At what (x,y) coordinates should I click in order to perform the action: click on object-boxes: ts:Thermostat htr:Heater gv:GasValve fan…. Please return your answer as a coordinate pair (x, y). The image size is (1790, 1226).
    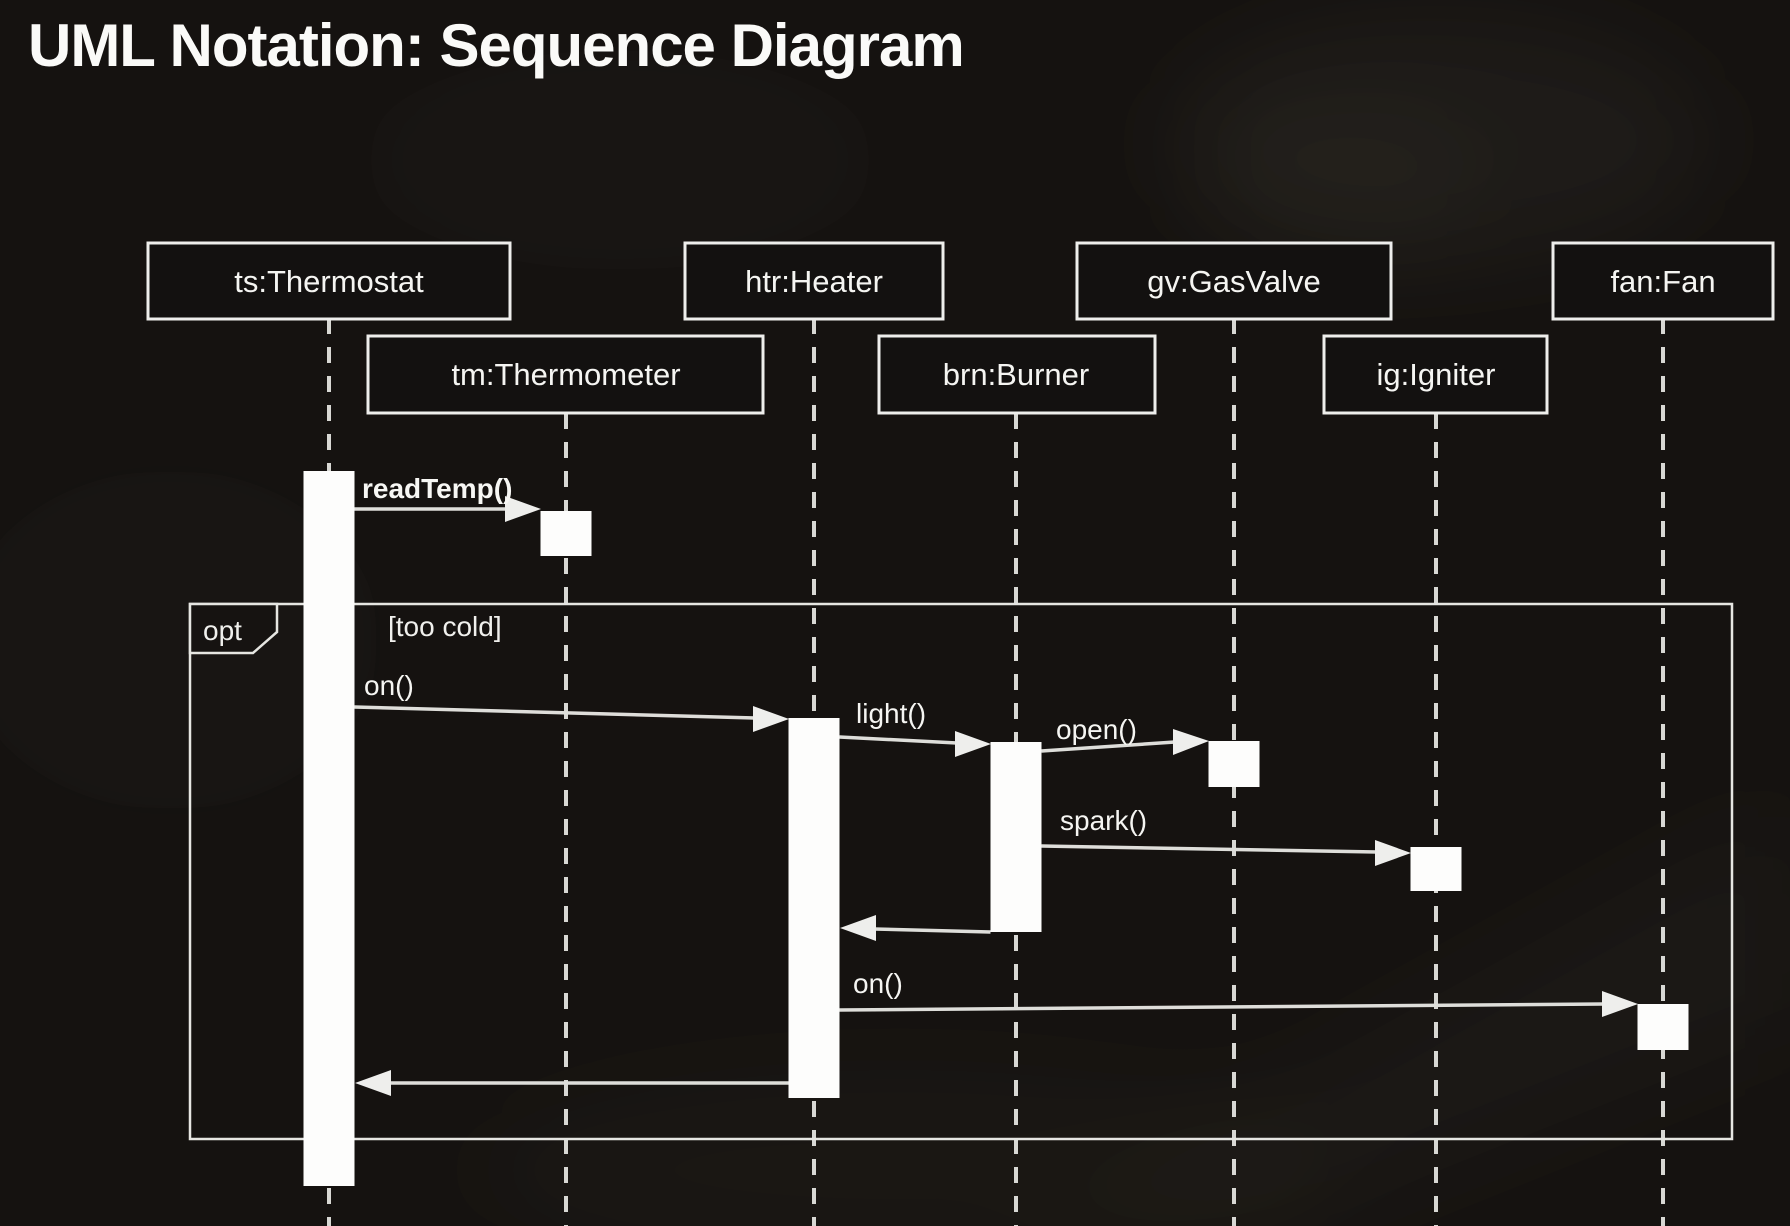
    Looking at the image, I should click on (960, 328).